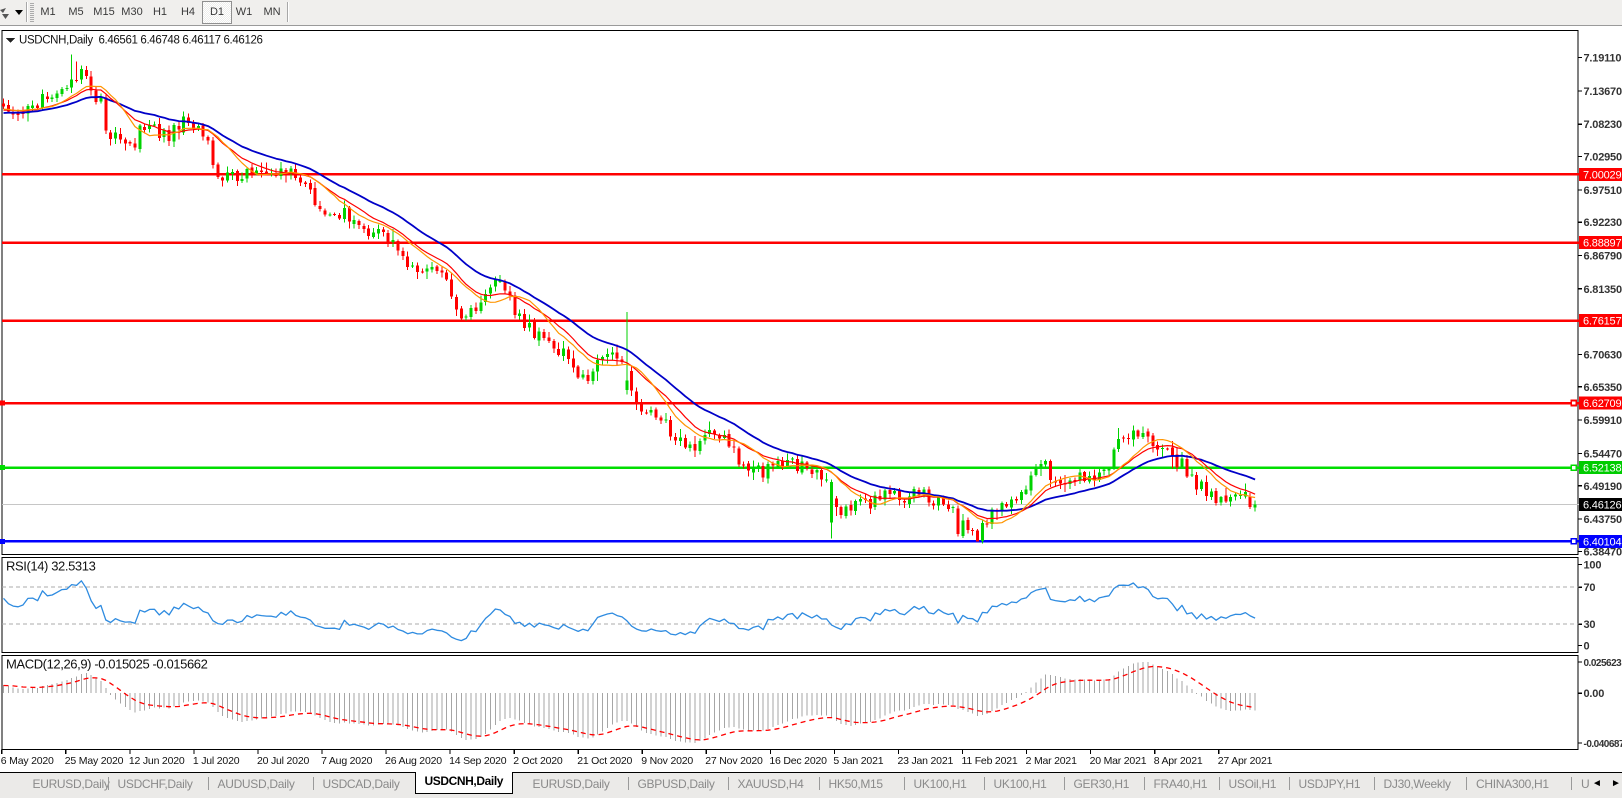 The height and width of the screenshot is (798, 1622). What do you see at coordinates (1602, 322) in the screenshot?
I see `svg-text: 6.76157` at bounding box center [1602, 322].